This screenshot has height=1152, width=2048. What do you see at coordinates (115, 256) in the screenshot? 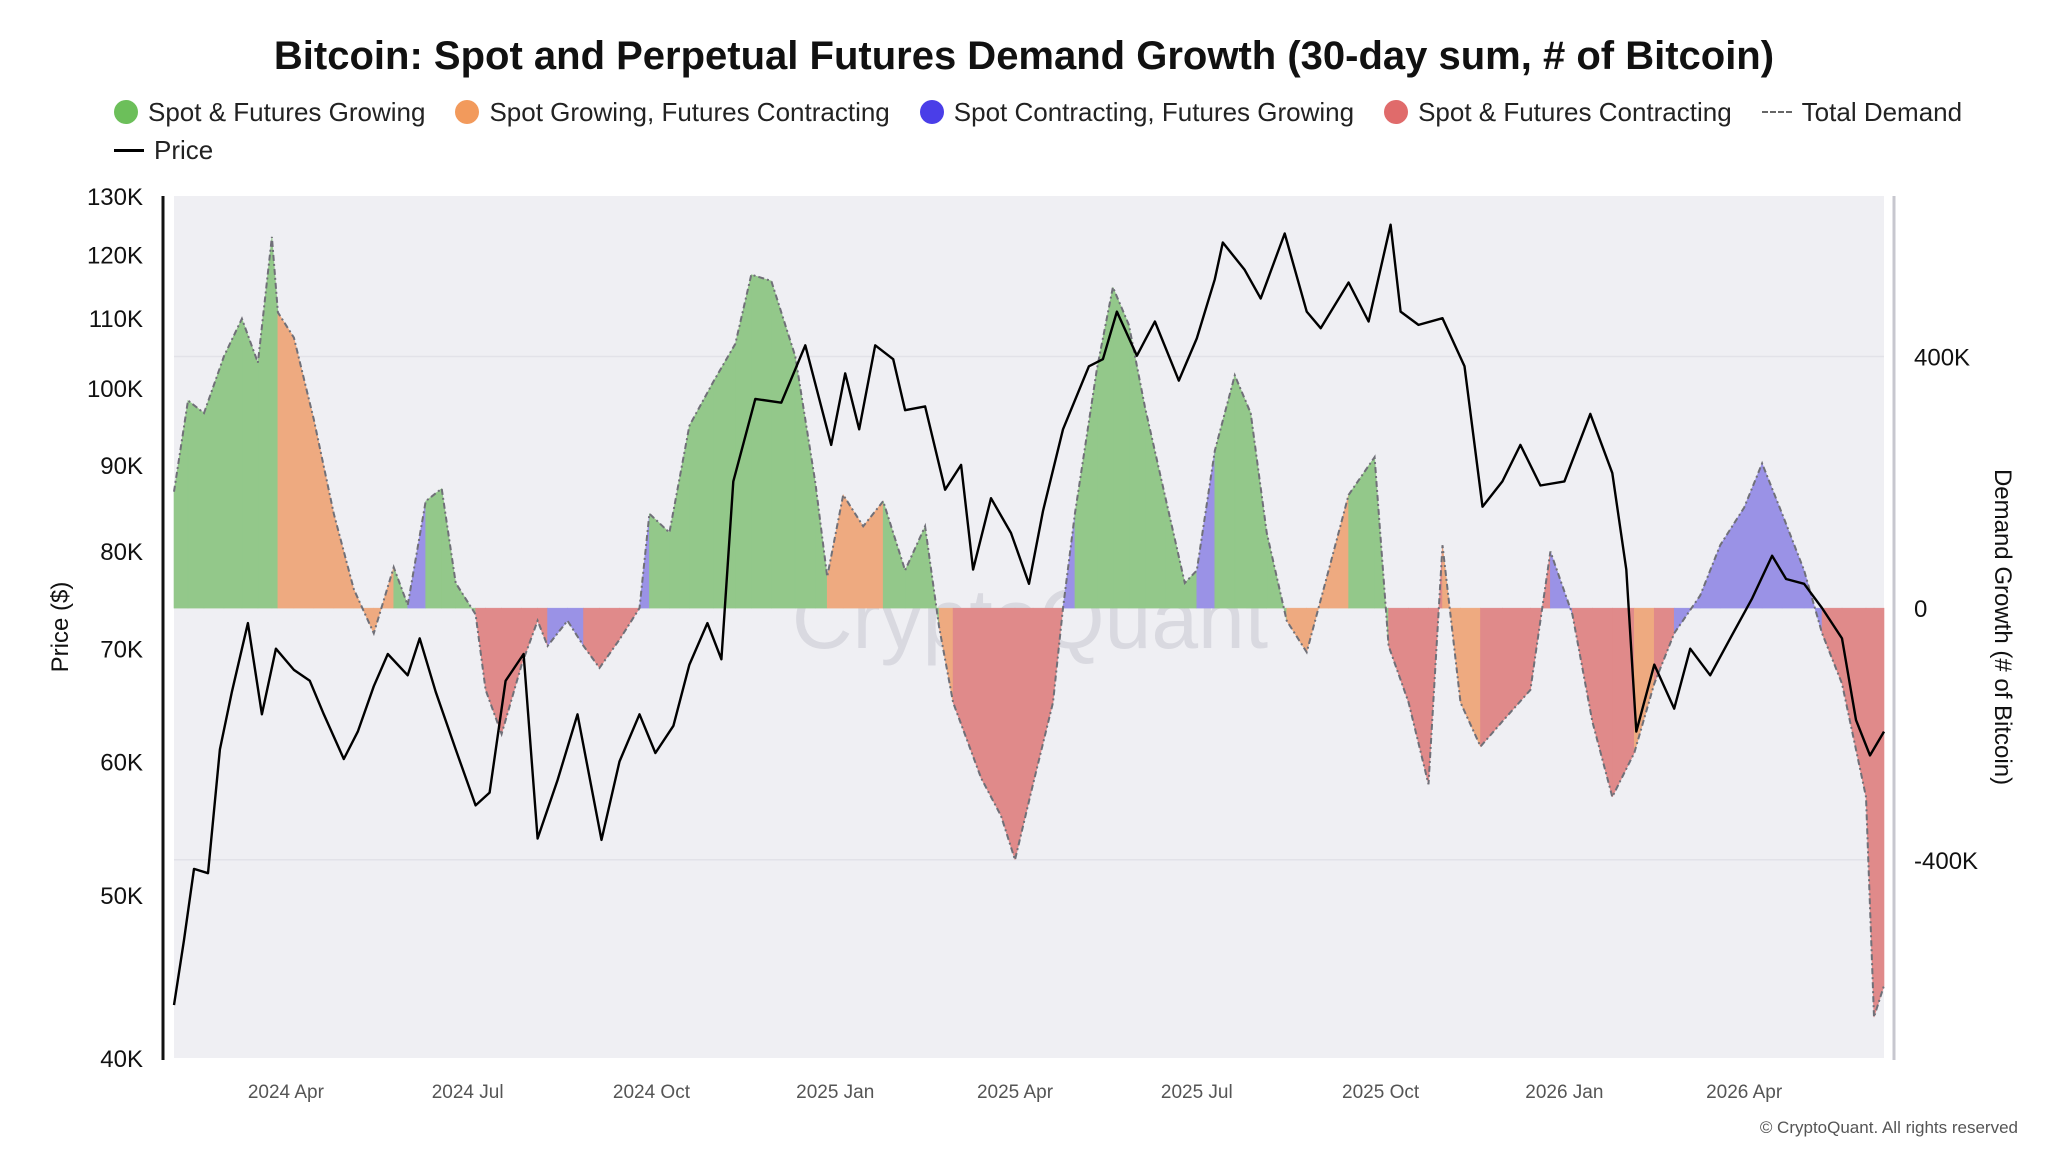
I see `left-tick-label: 120K` at bounding box center [115, 256].